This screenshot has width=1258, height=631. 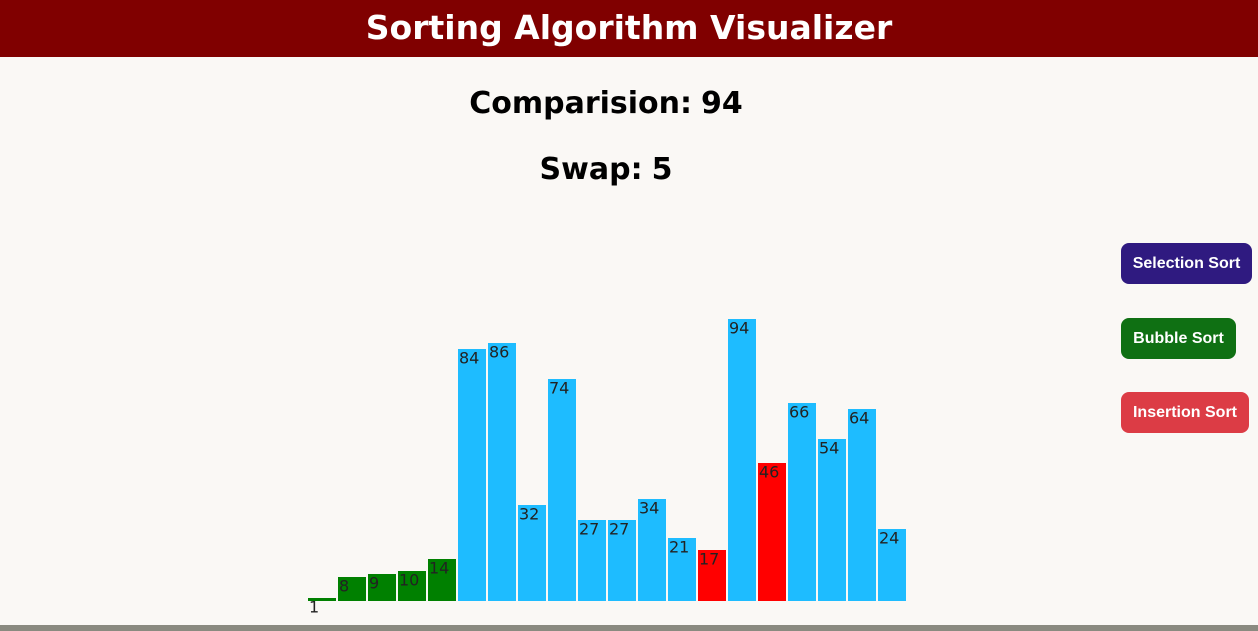 What do you see at coordinates (859, 418) in the screenshot?
I see `bar-label: 64` at bounding box center [859, 418].